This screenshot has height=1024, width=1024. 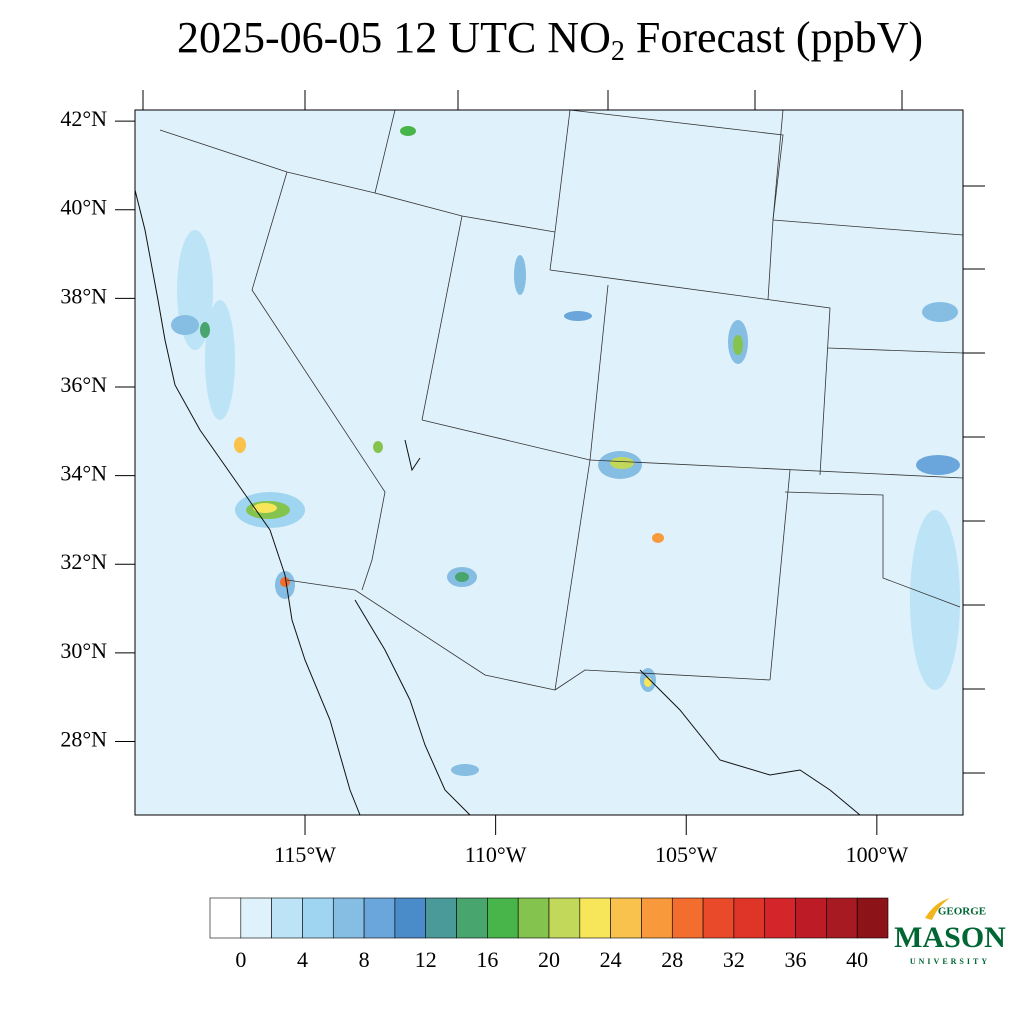 I want to click on lat-tick-label: 40°N, so click(x=83, y=207).